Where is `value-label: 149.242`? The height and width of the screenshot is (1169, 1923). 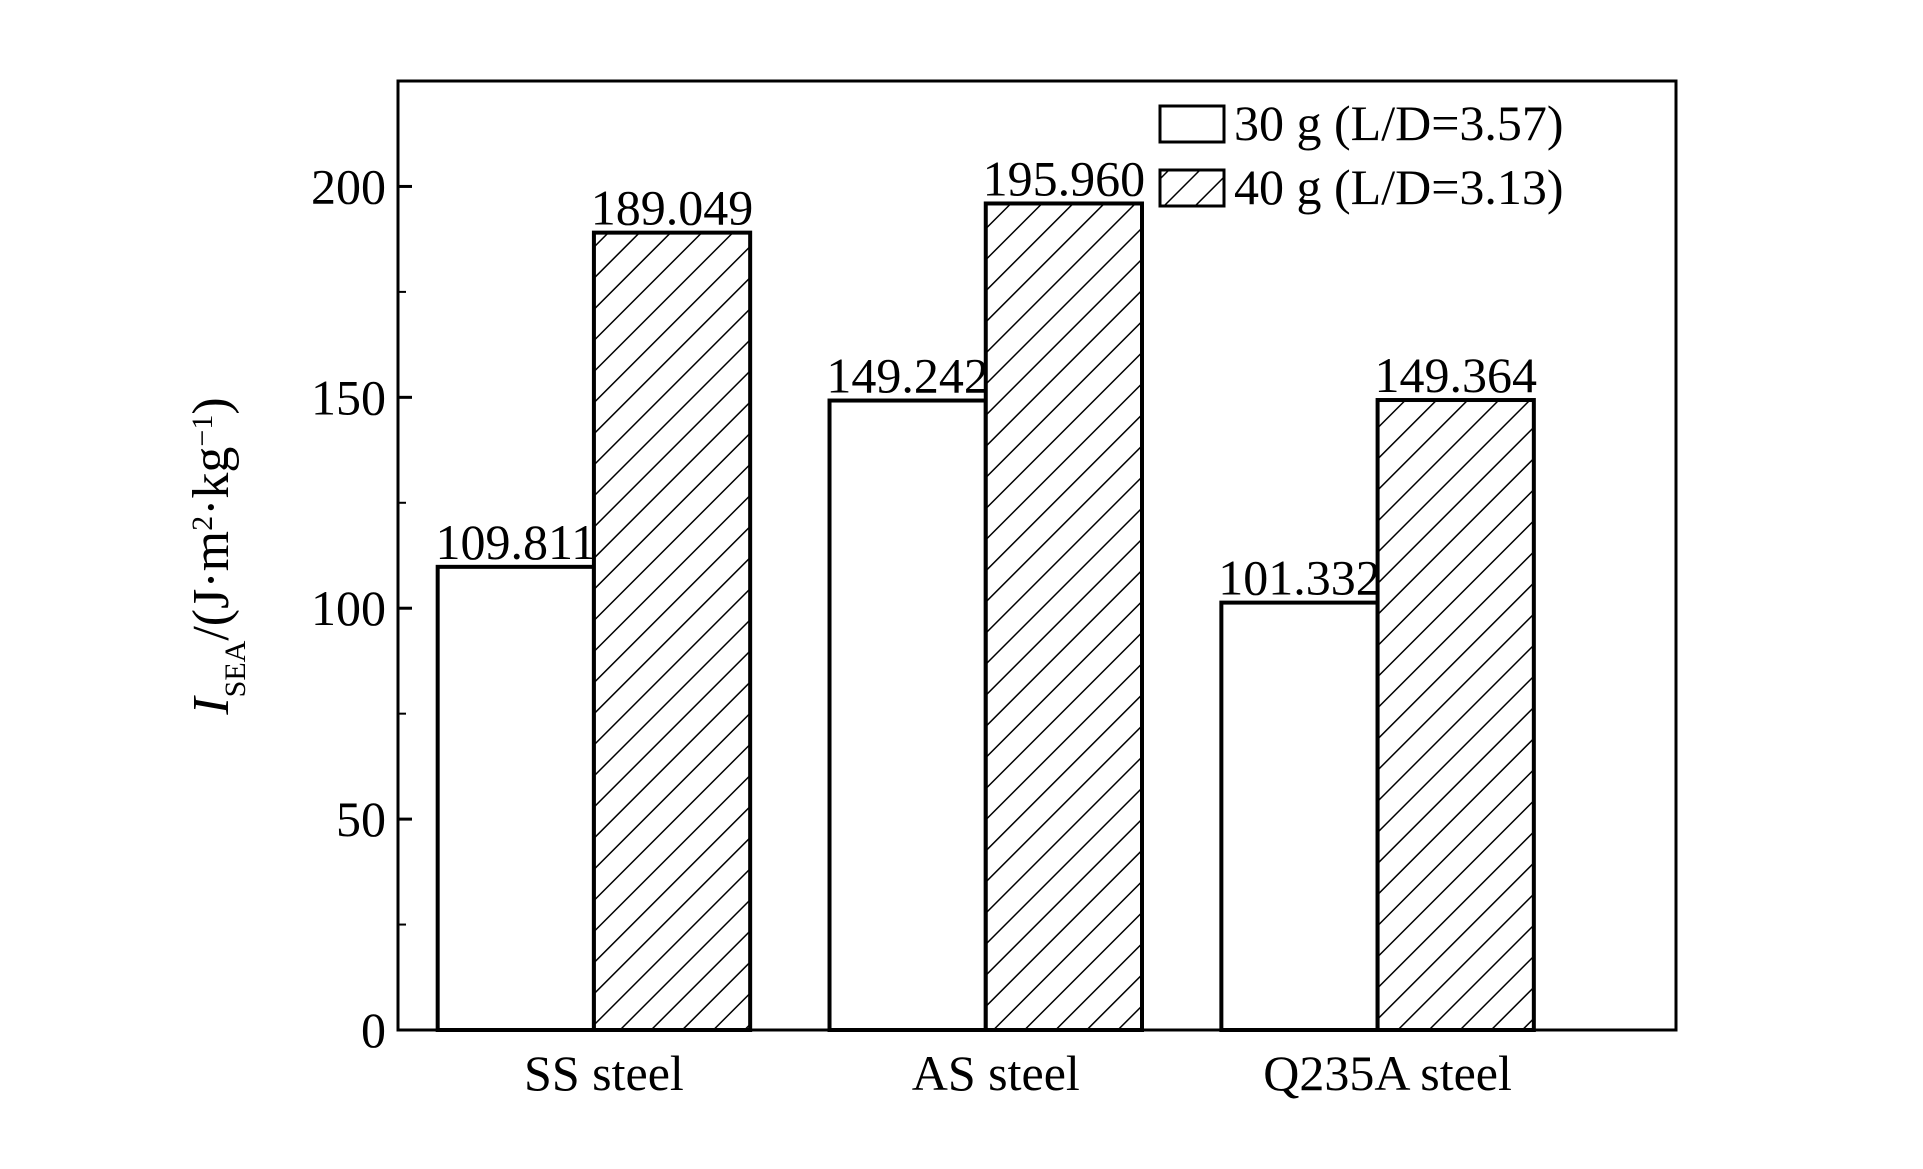
value-label: 149.242 is located at coordinates (907, 376).